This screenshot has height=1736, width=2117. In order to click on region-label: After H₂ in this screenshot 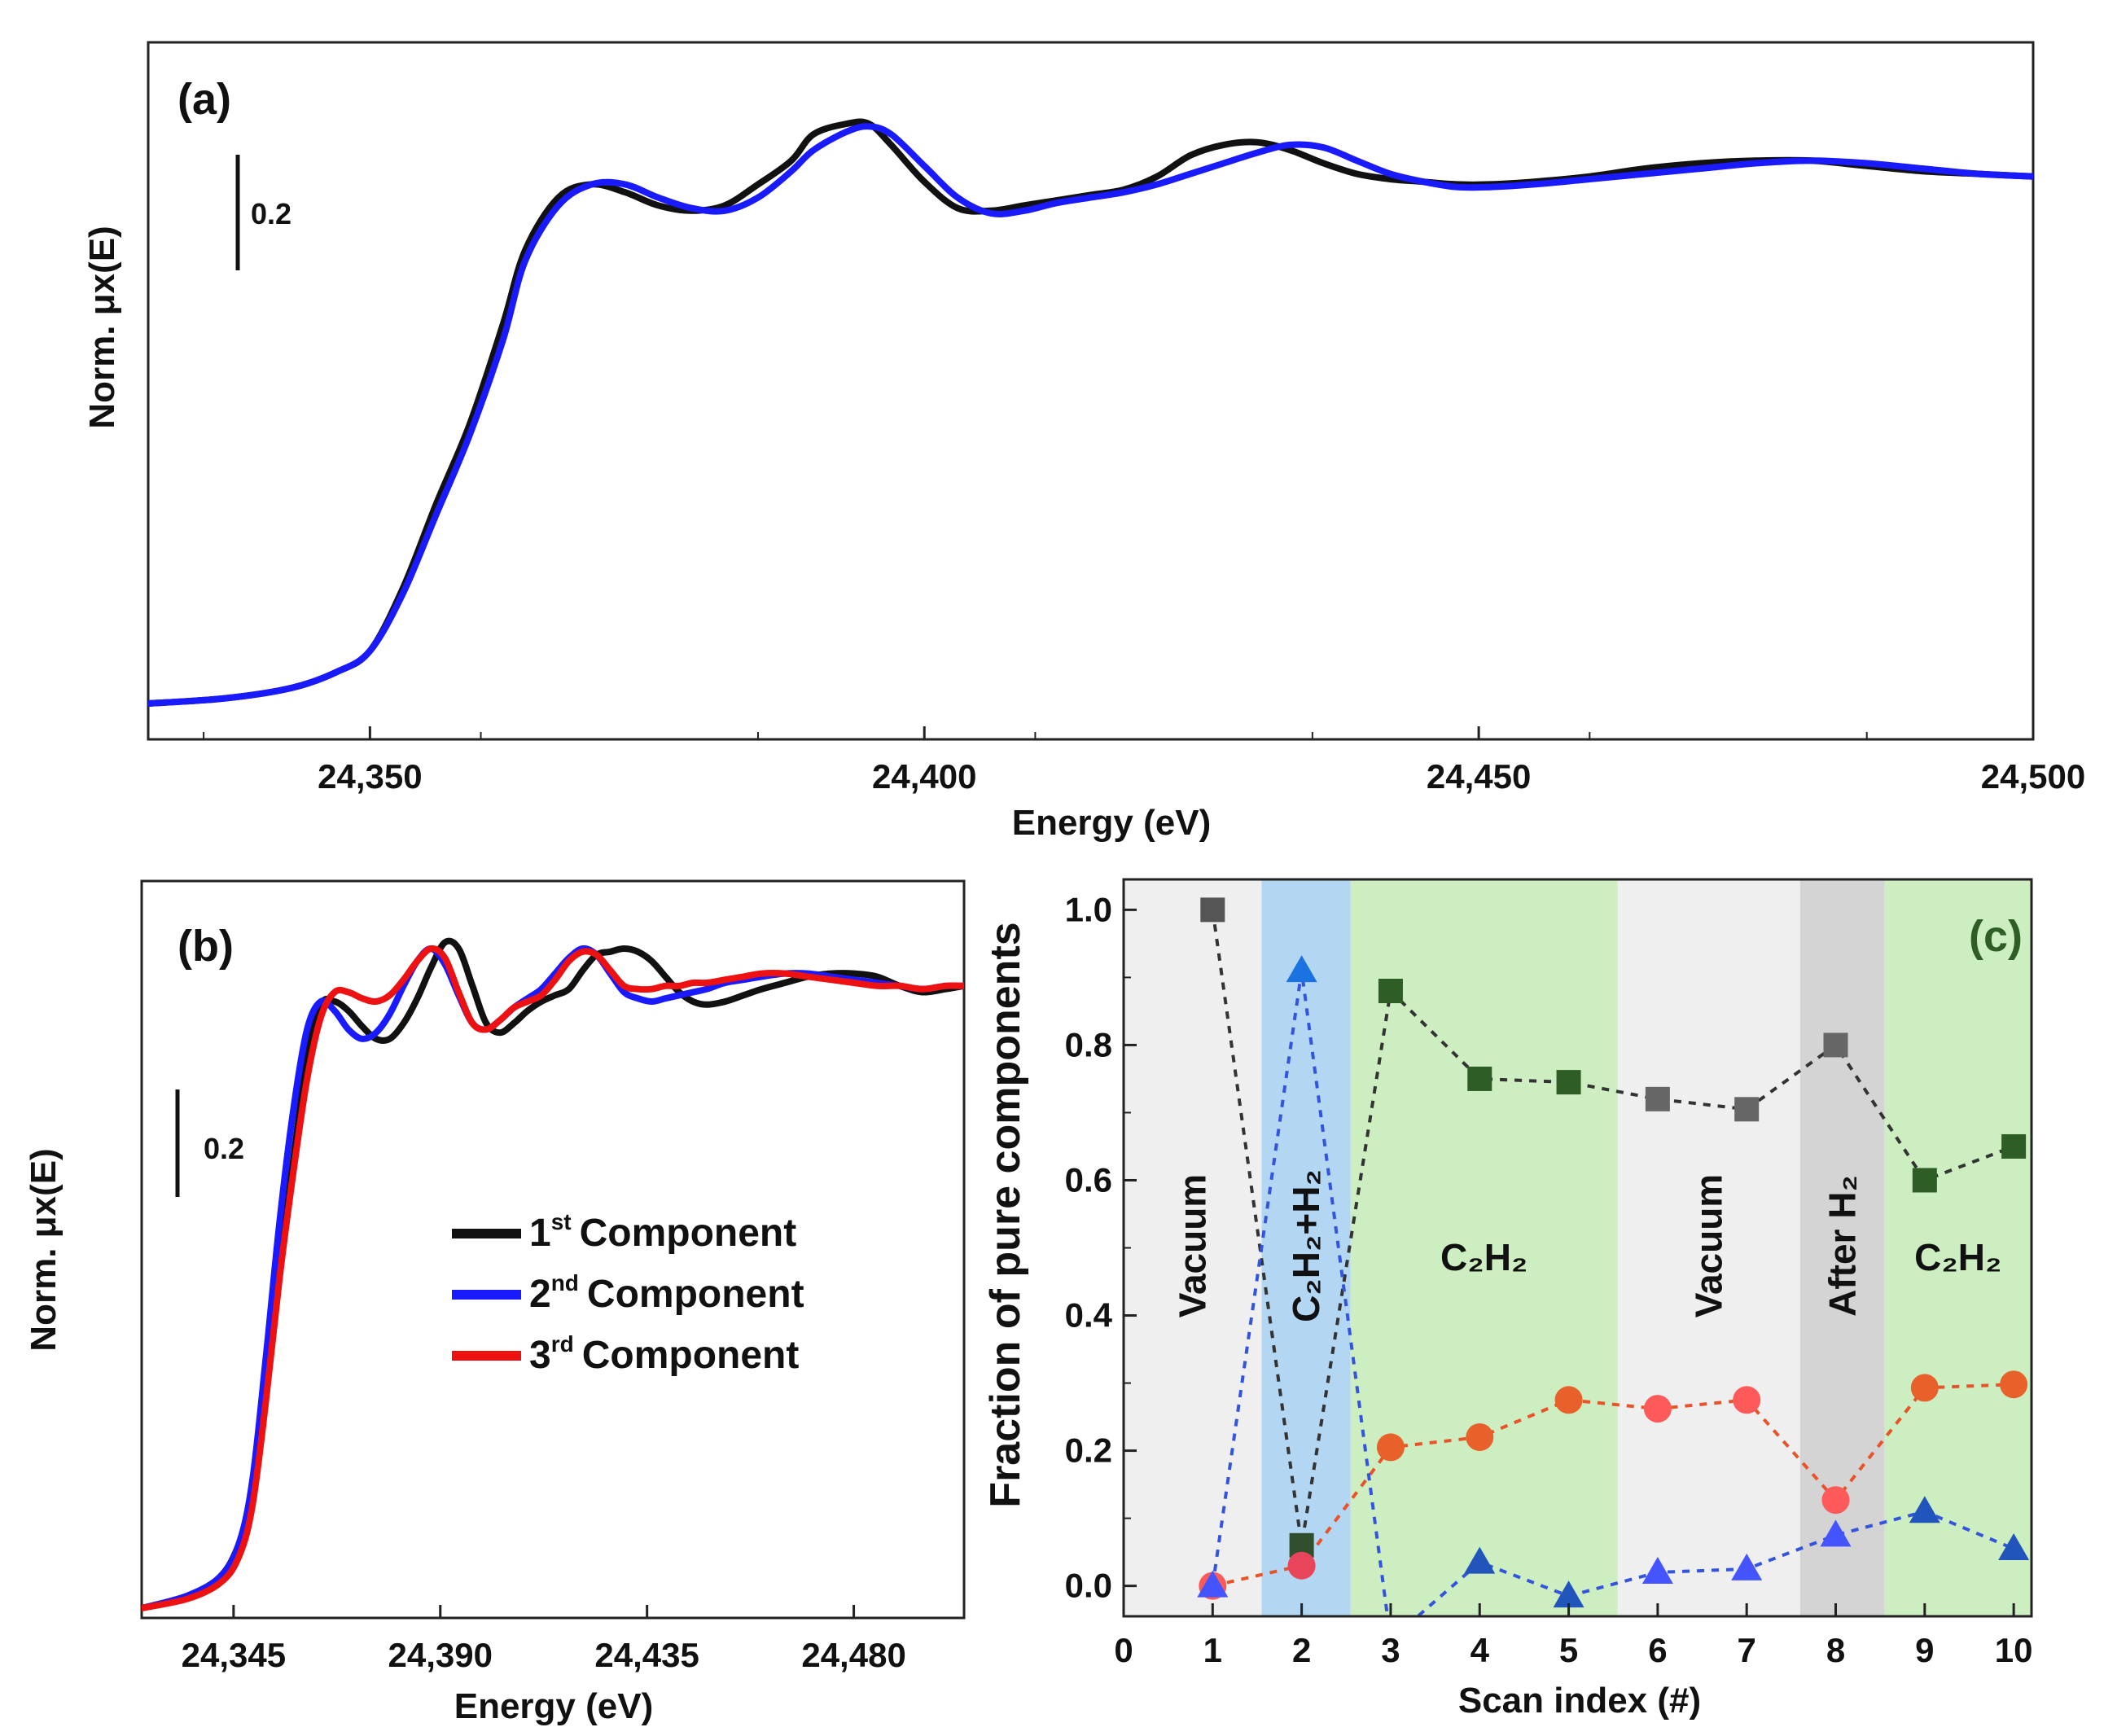, I will do `click(1843, 1246)`.